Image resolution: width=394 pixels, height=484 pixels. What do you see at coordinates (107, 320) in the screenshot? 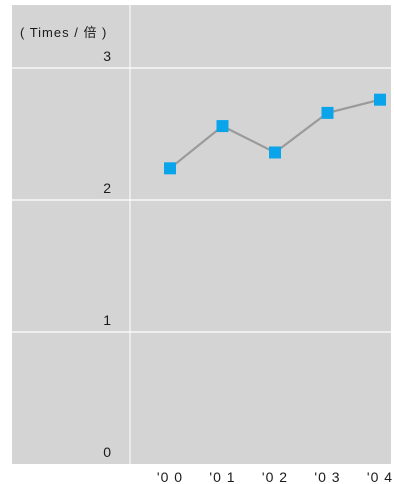
I see `y-tick-label: 1` at bounding box center [107, 320].